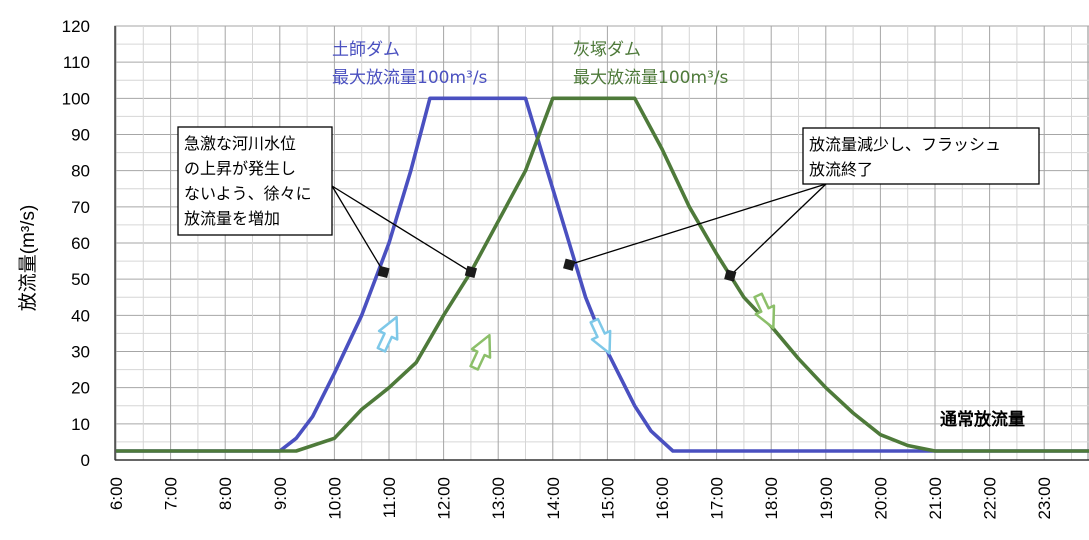 Image resolution: width=1089 pixels, height=540 pixels. I want to click on y-tick-labels: 0 10 20 30 40 50 60 70 80 90 100 110 120, so click(76, 243).